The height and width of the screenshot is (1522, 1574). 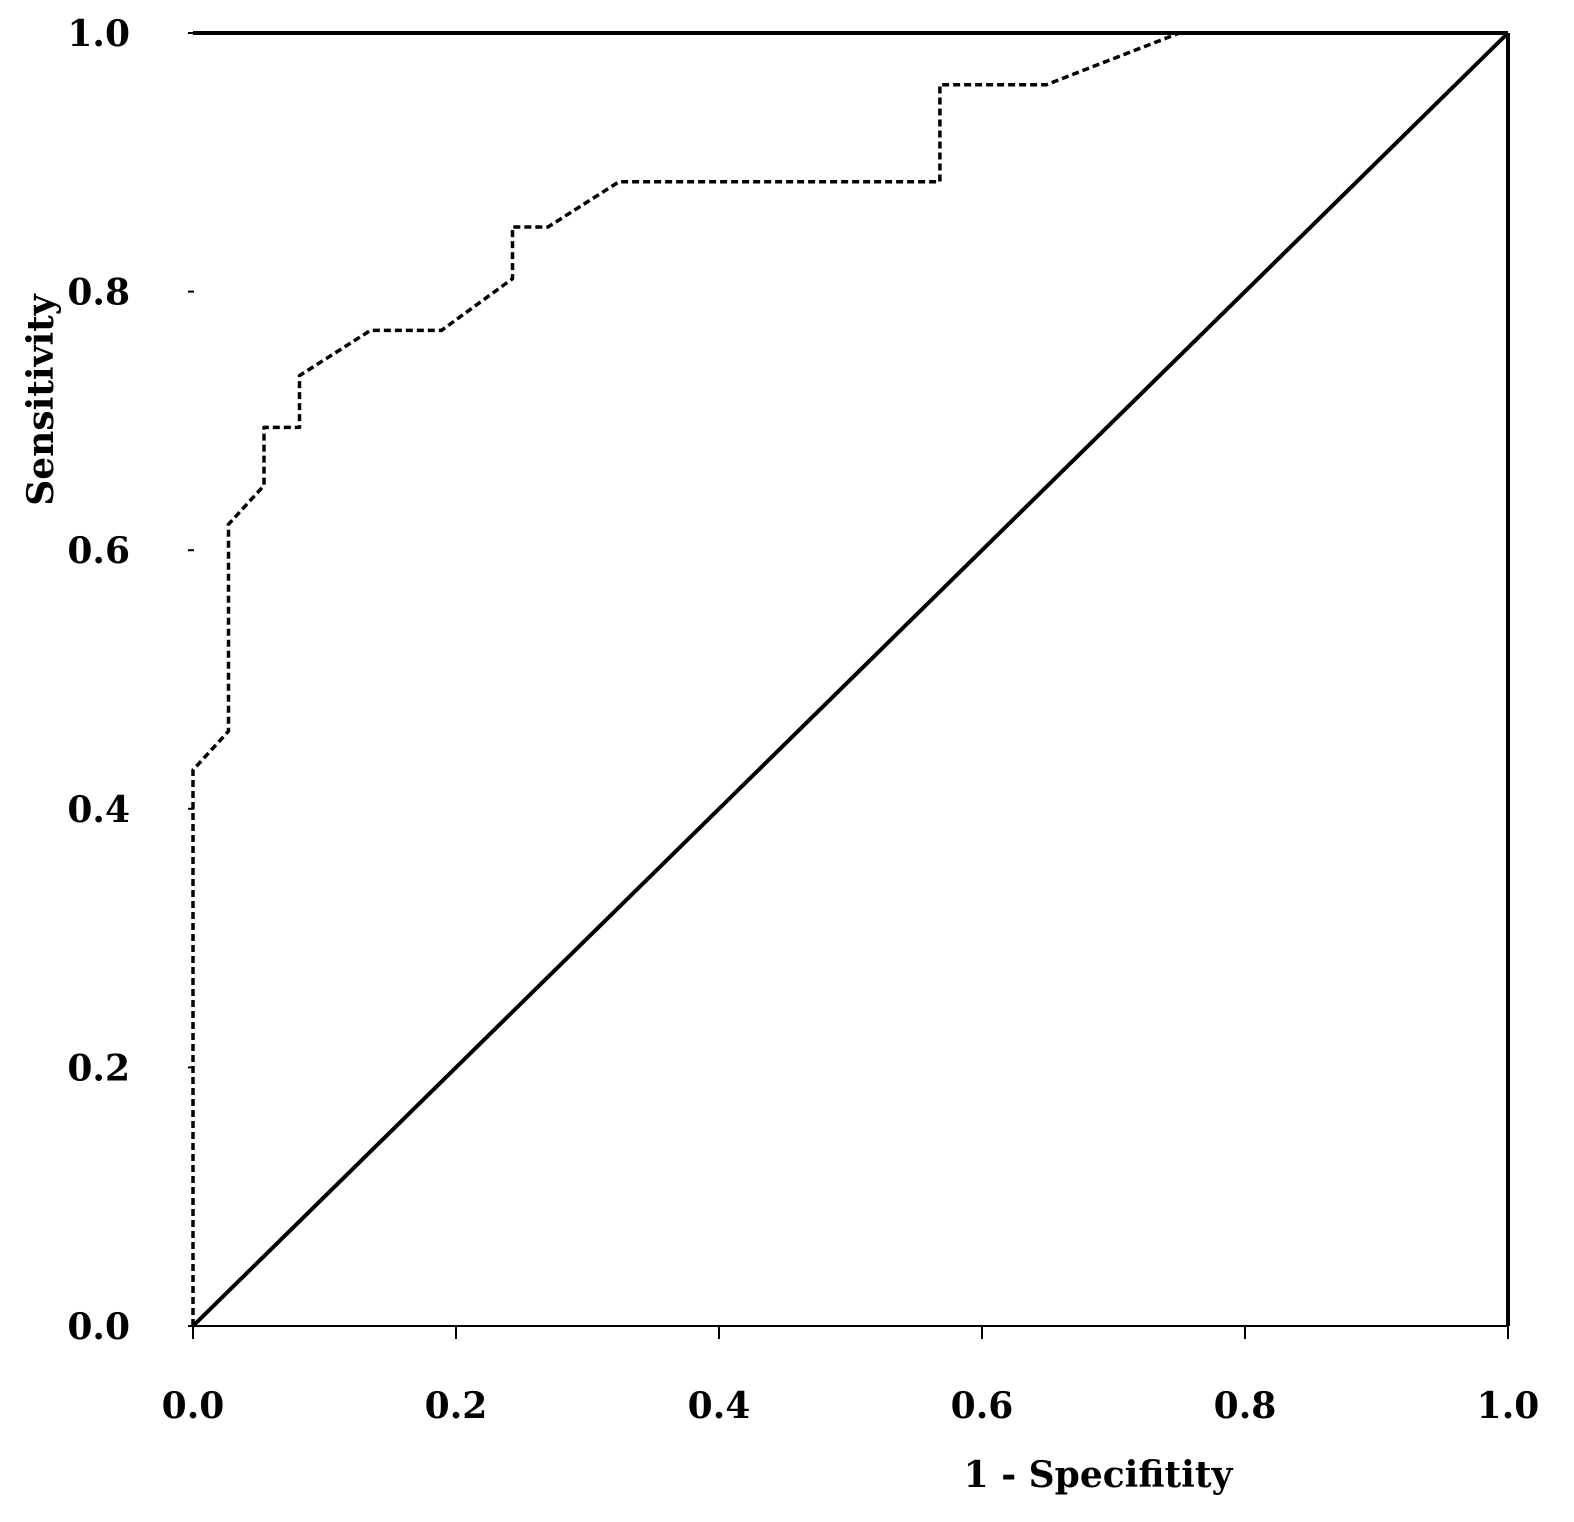 What do you see at coordinates (98, 34) in the screenshot?
I see `y-tick-label: 1.0` at bounding box center [98, 34].